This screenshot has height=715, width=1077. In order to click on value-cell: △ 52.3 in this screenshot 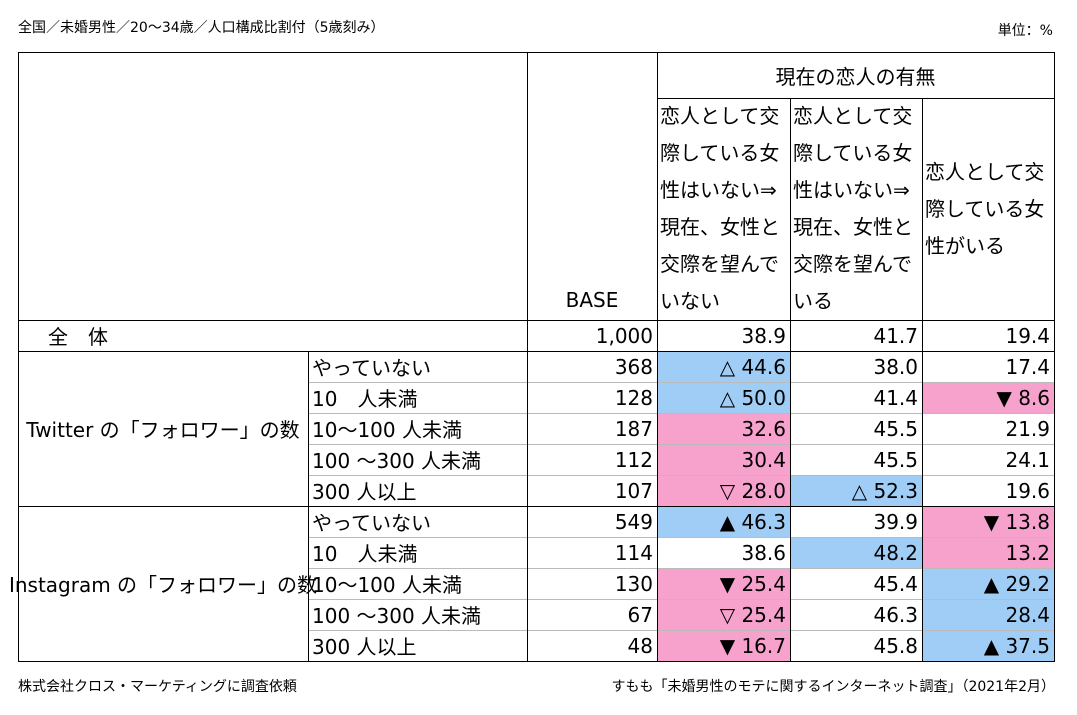, I will do `click(856, 490)`.